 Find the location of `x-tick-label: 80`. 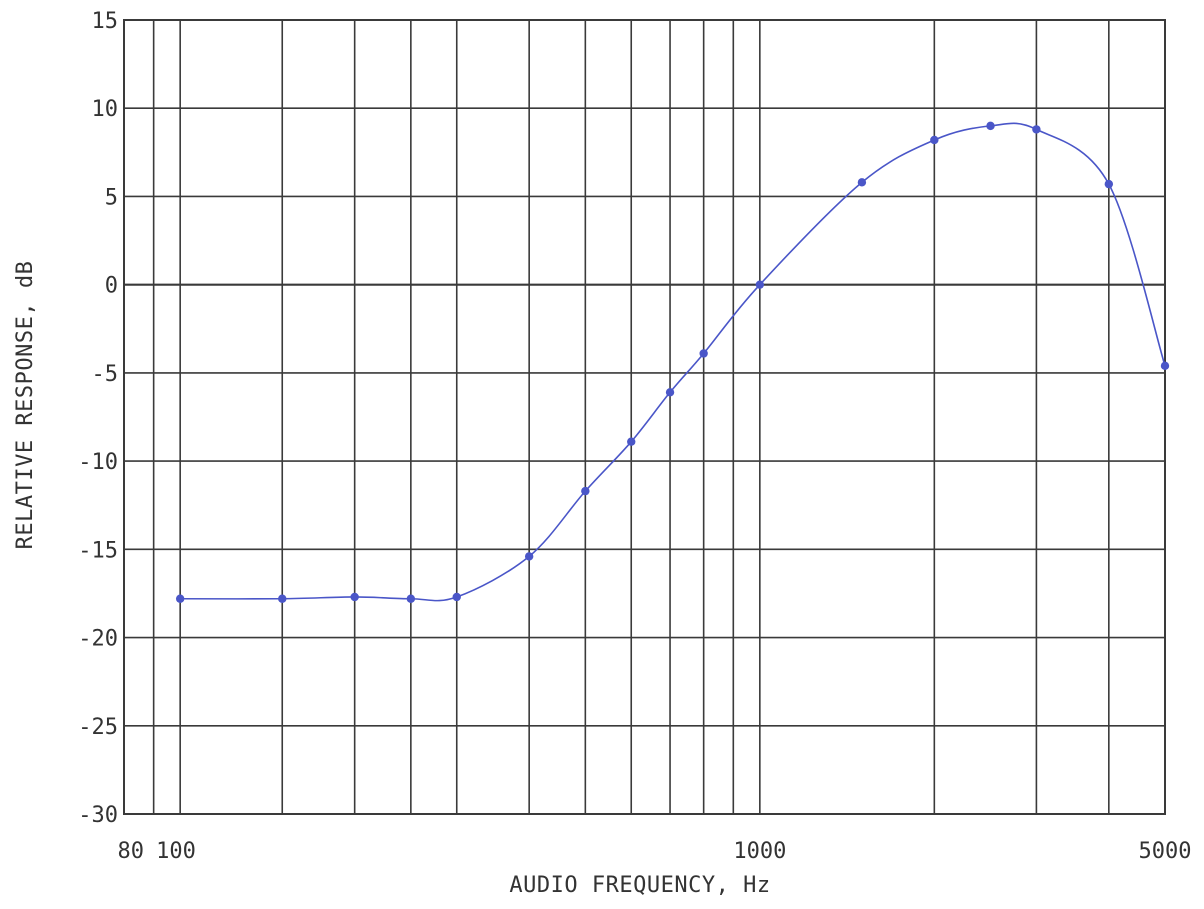

x-tick-label: 80 is located at coordinates (131, 851).